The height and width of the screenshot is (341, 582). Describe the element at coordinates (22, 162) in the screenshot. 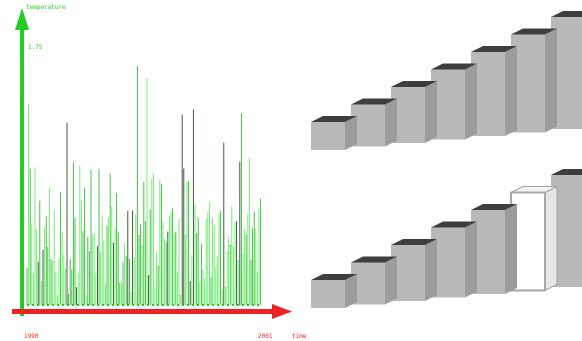

I see `y-axis` at that location.